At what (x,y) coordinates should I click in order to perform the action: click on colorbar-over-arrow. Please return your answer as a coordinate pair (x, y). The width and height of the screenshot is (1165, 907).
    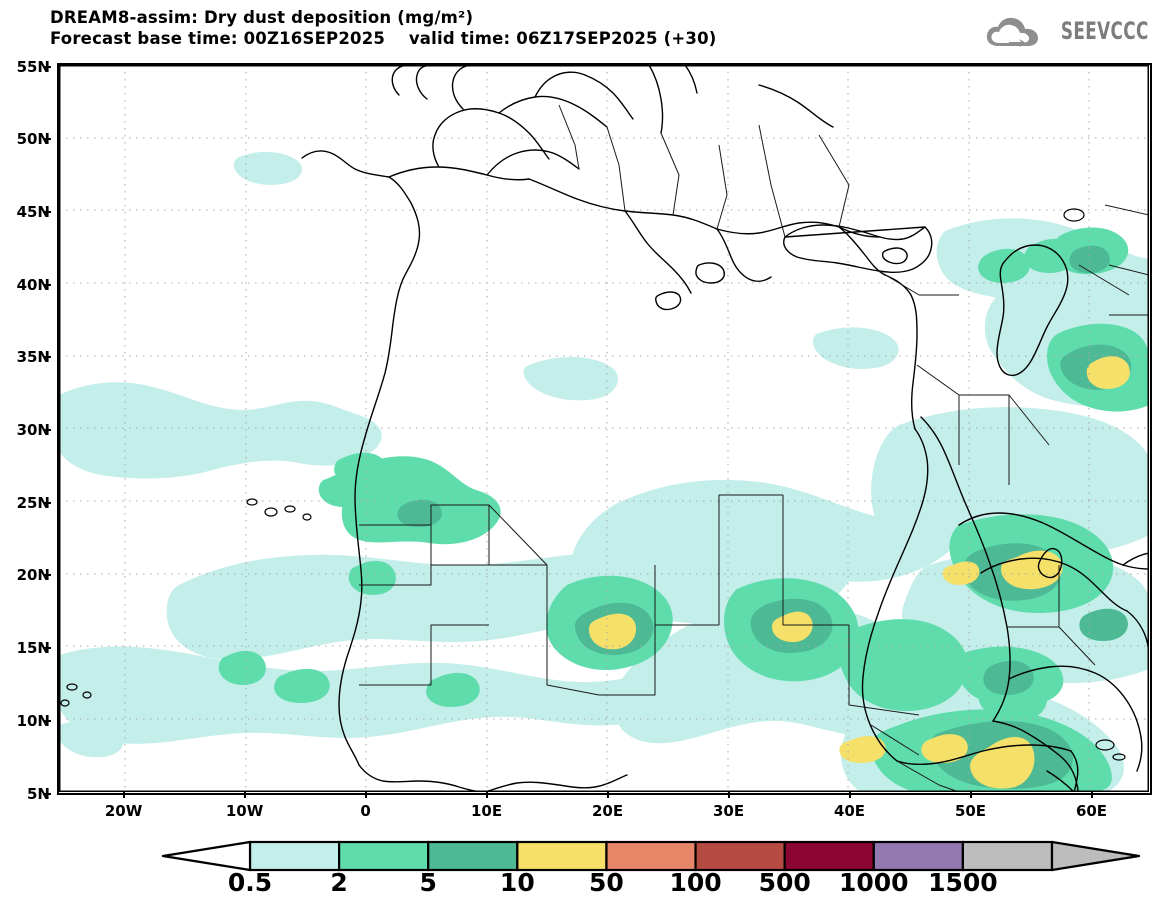
    Looking at the image, I should click on (1095, 856).